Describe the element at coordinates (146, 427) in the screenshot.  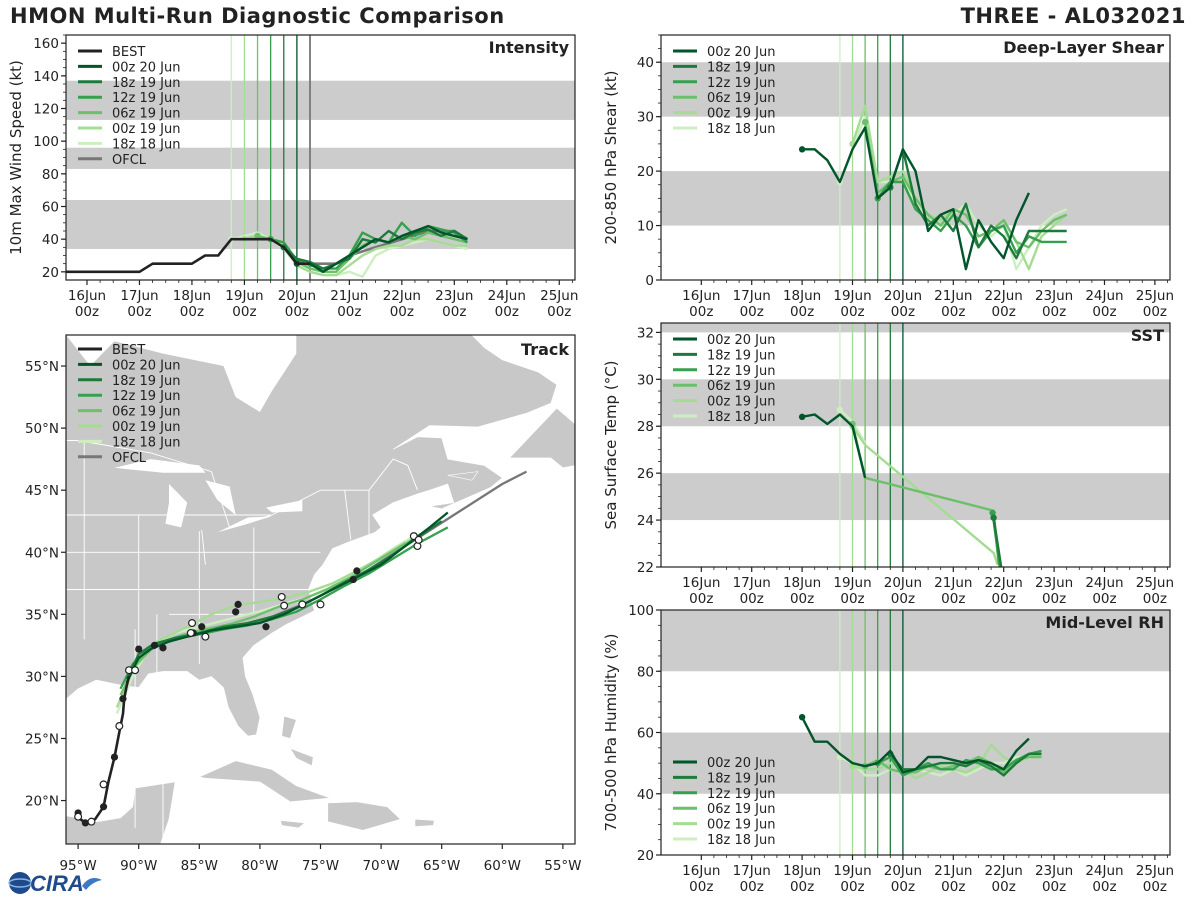
I see `track-legend-label: 00z 19 Jun` at that location.